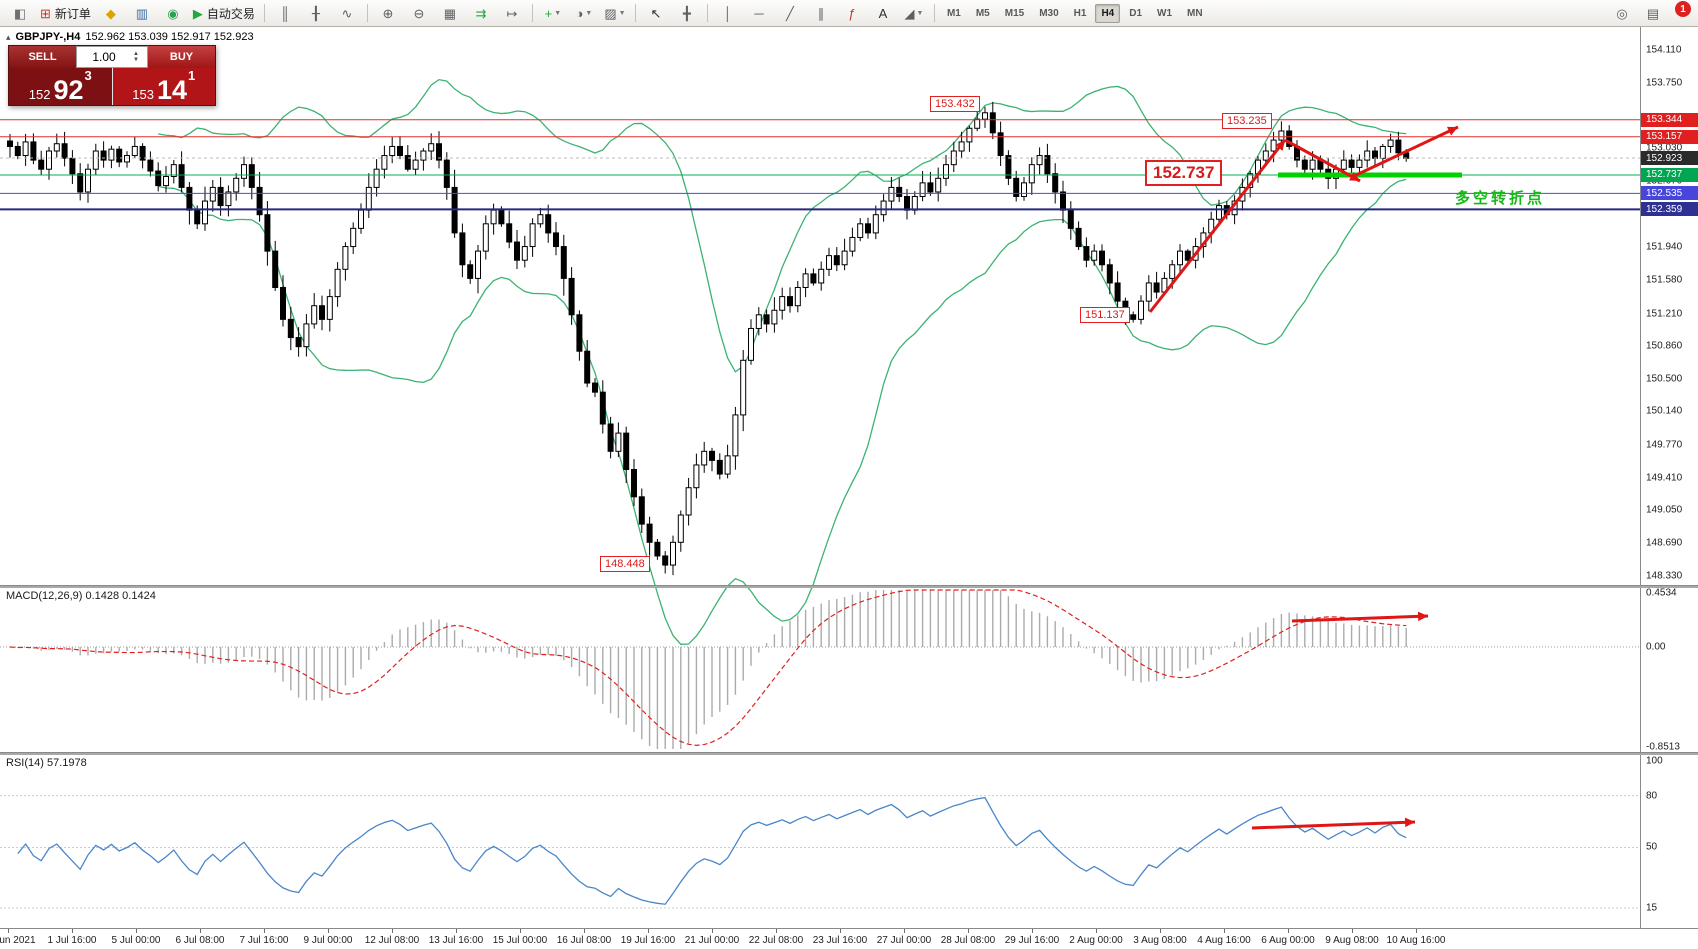 The height and width of the screenshot is (949, 1698). What do you see at coordinates (136, 60) in the screenshot?
I see `volume-down-icon: ▼` at bounding box center [136, 60].